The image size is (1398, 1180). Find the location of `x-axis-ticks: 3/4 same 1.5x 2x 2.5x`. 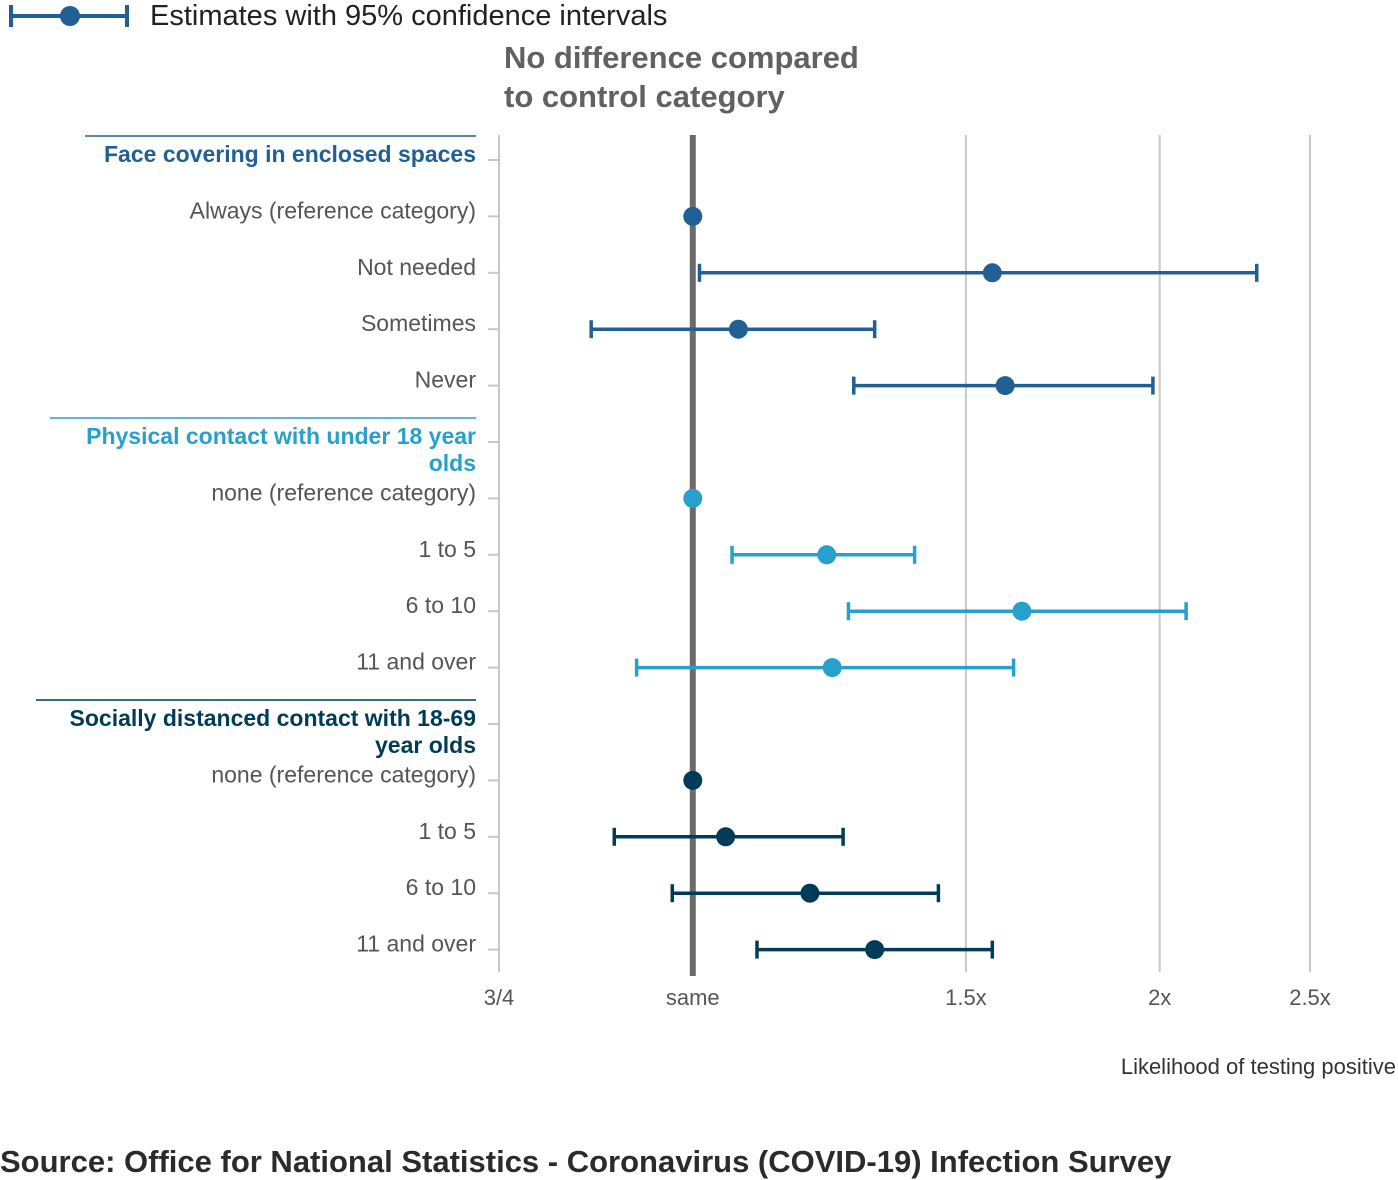

x-axis-ticks: 3/4 same 1.5x 2x 2.5x is located at coordinates (907, 997).